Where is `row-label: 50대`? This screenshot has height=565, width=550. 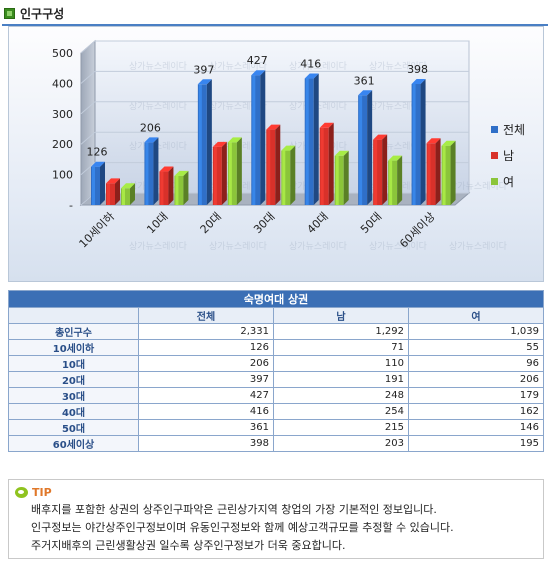
row-label: 50대 is located at coordinates (73, 427).